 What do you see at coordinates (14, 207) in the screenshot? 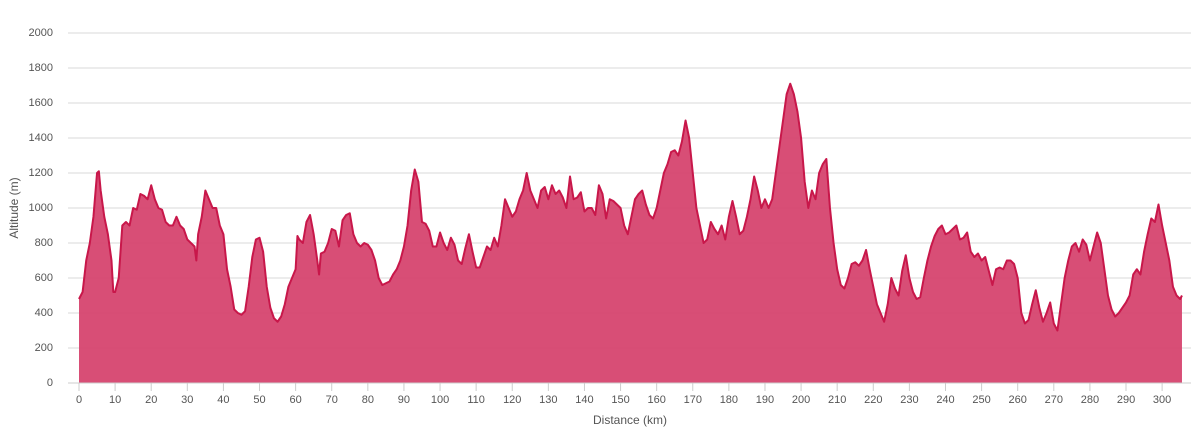
I see `y-axis-title: Altitude (m)` at bounding box center [14, 207].